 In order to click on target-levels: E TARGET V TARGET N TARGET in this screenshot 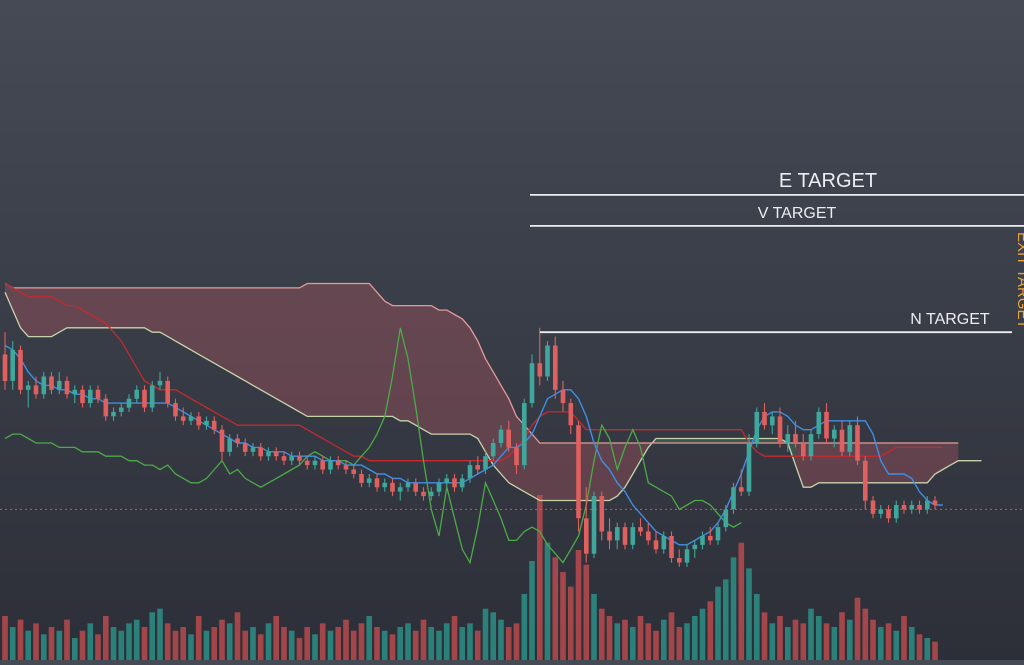, I will do `click(777, 252)`.